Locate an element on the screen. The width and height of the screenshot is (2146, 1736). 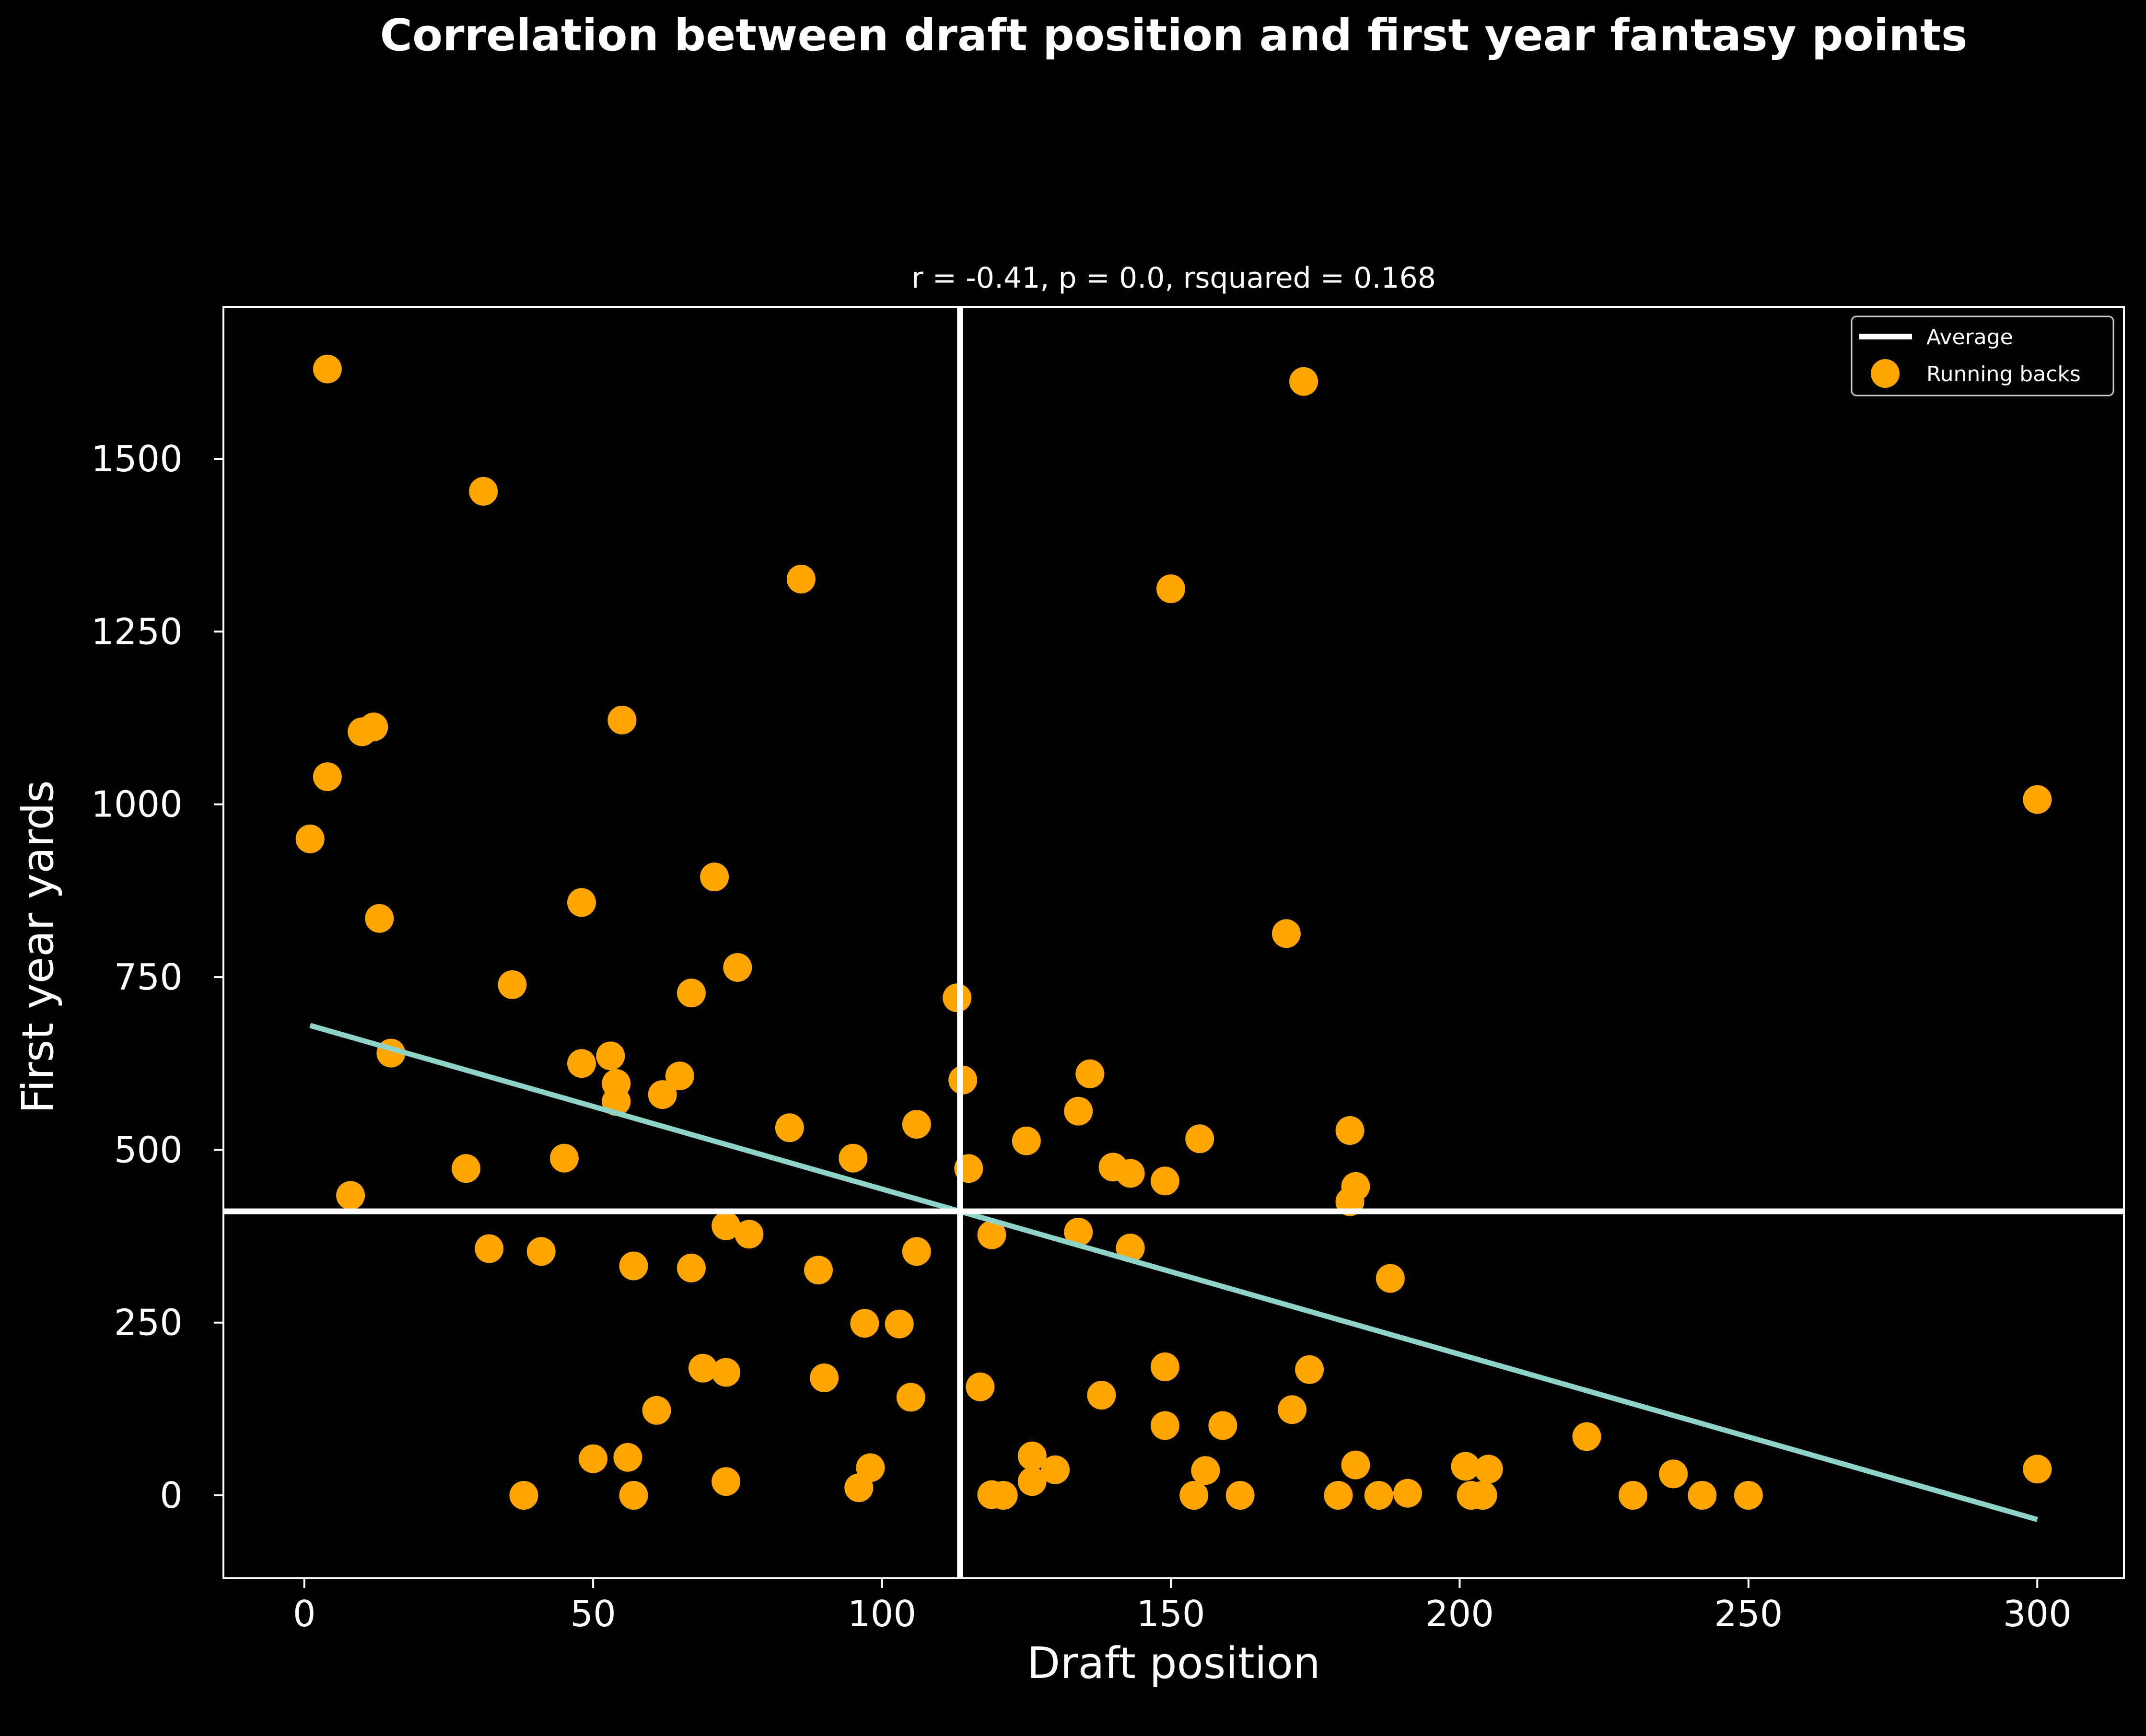
legend-running-backs-swatch is located at coordinates (1885, 373).